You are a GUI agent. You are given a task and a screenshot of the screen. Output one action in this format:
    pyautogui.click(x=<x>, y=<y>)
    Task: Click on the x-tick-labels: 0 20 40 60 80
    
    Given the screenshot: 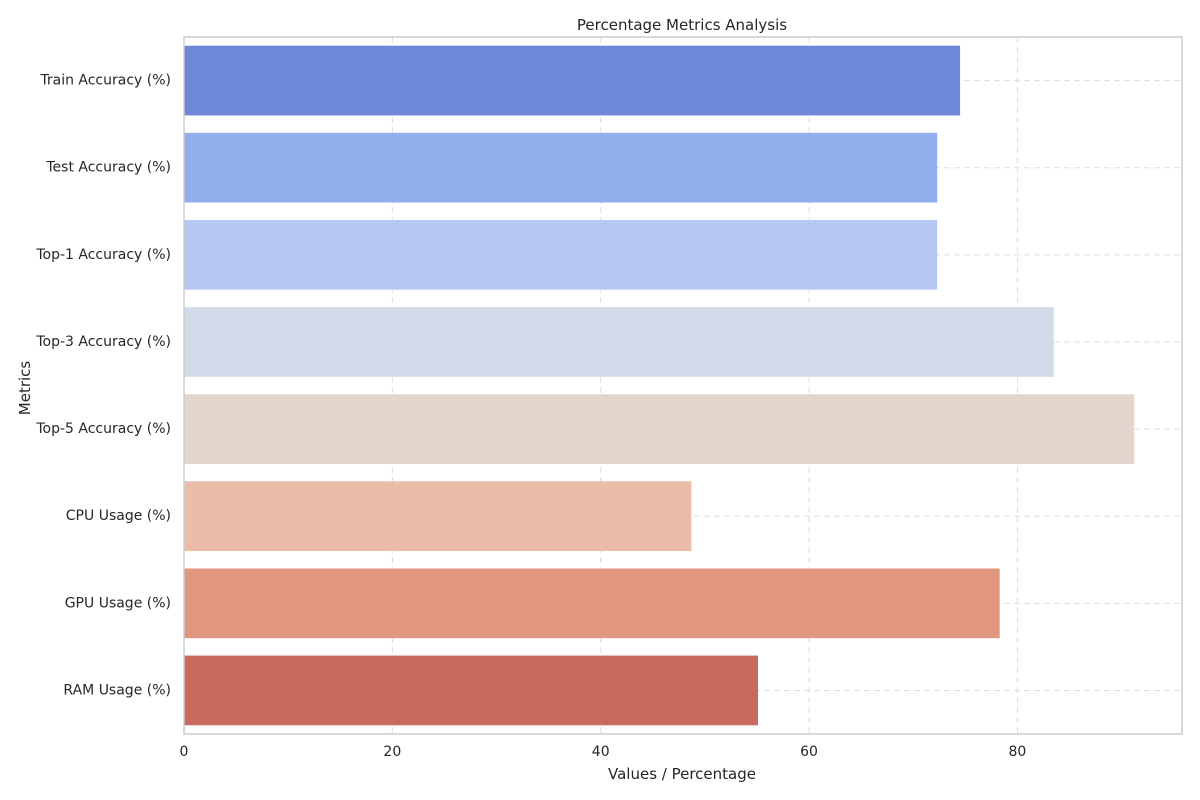 What is the action you would take?
    pyautogui.click(x=603, y=752)
    